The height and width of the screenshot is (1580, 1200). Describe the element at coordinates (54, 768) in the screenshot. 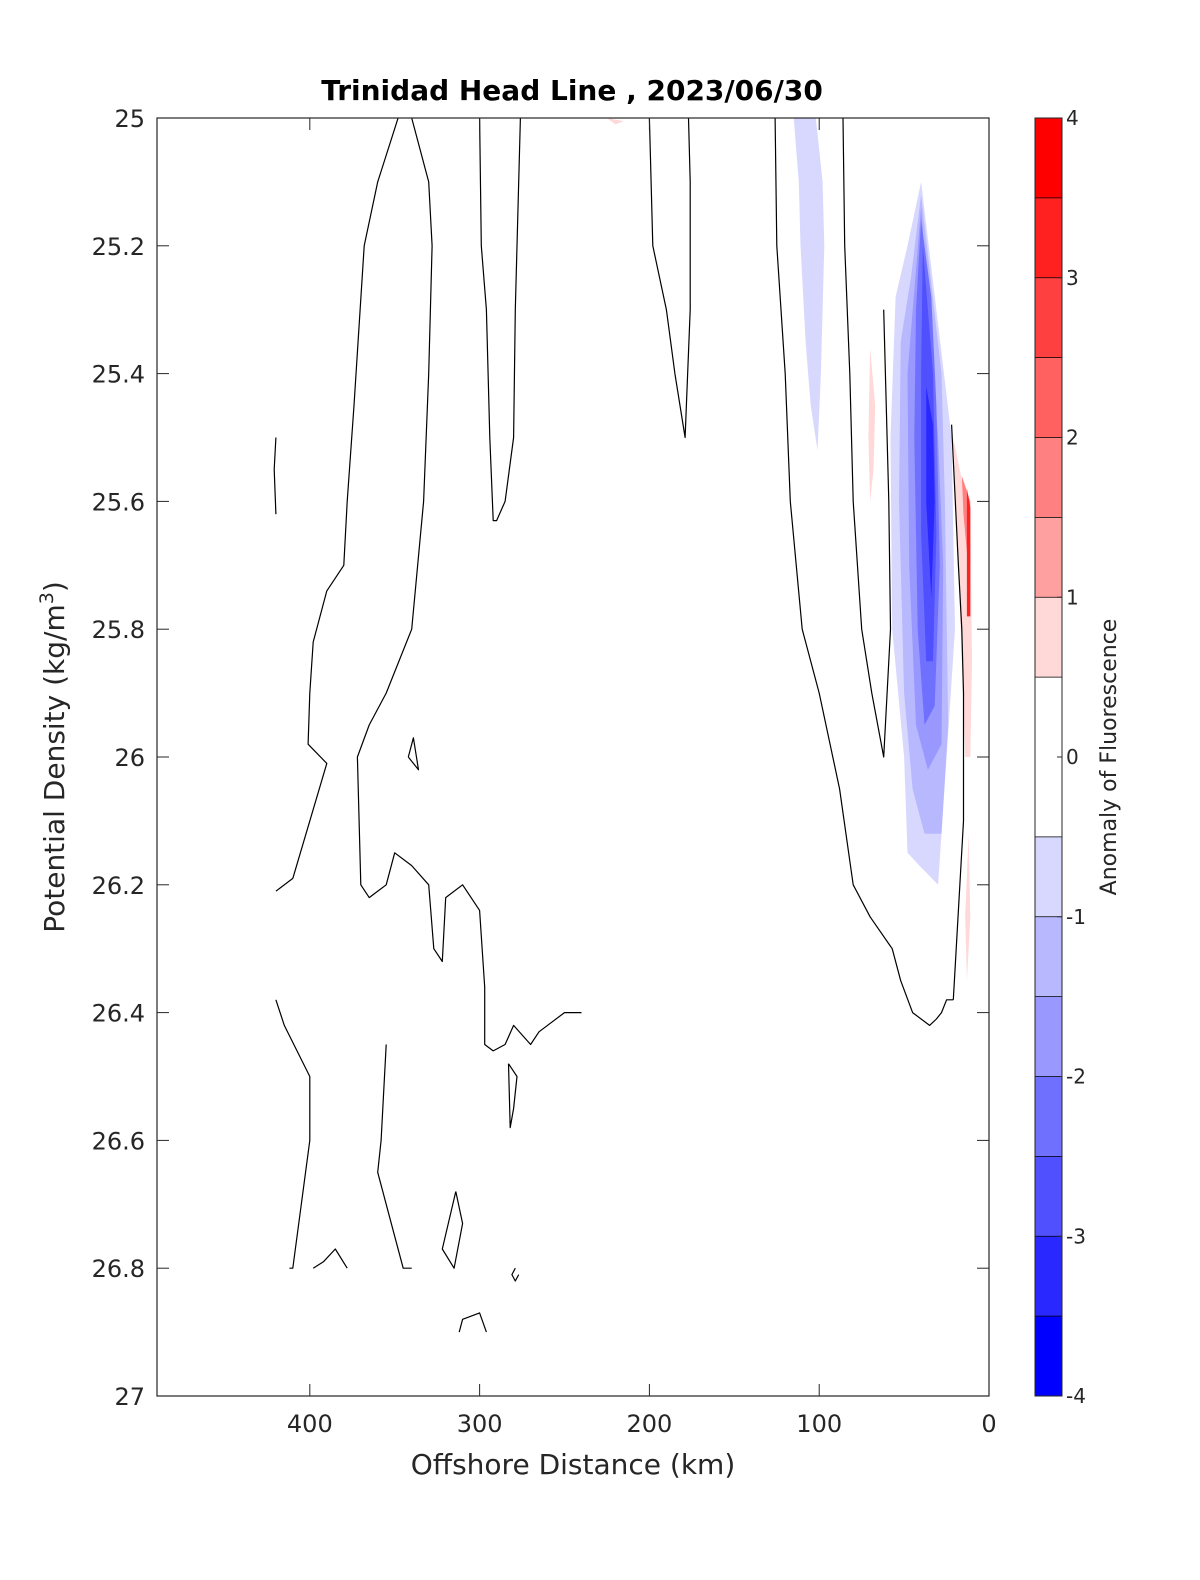

I see `y-axis-label-base: Potential Density (kg/m` at that location.